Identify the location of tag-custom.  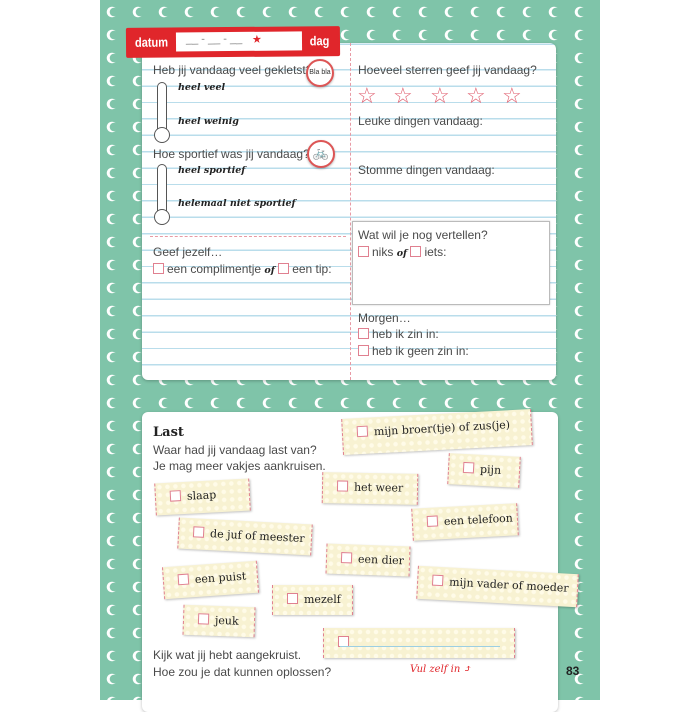
(419, 643).